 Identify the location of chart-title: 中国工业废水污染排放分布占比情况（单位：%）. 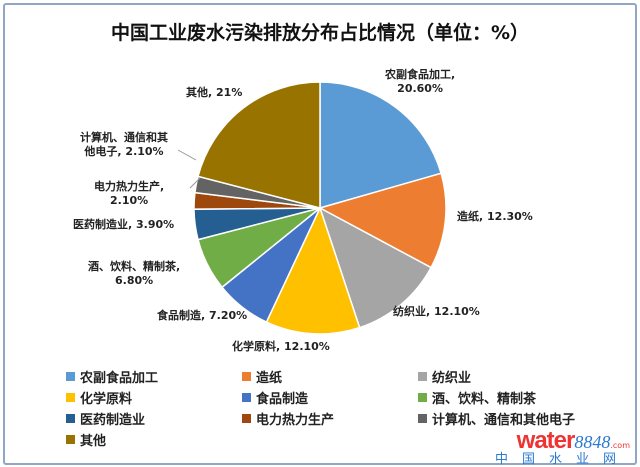
(320, 33).